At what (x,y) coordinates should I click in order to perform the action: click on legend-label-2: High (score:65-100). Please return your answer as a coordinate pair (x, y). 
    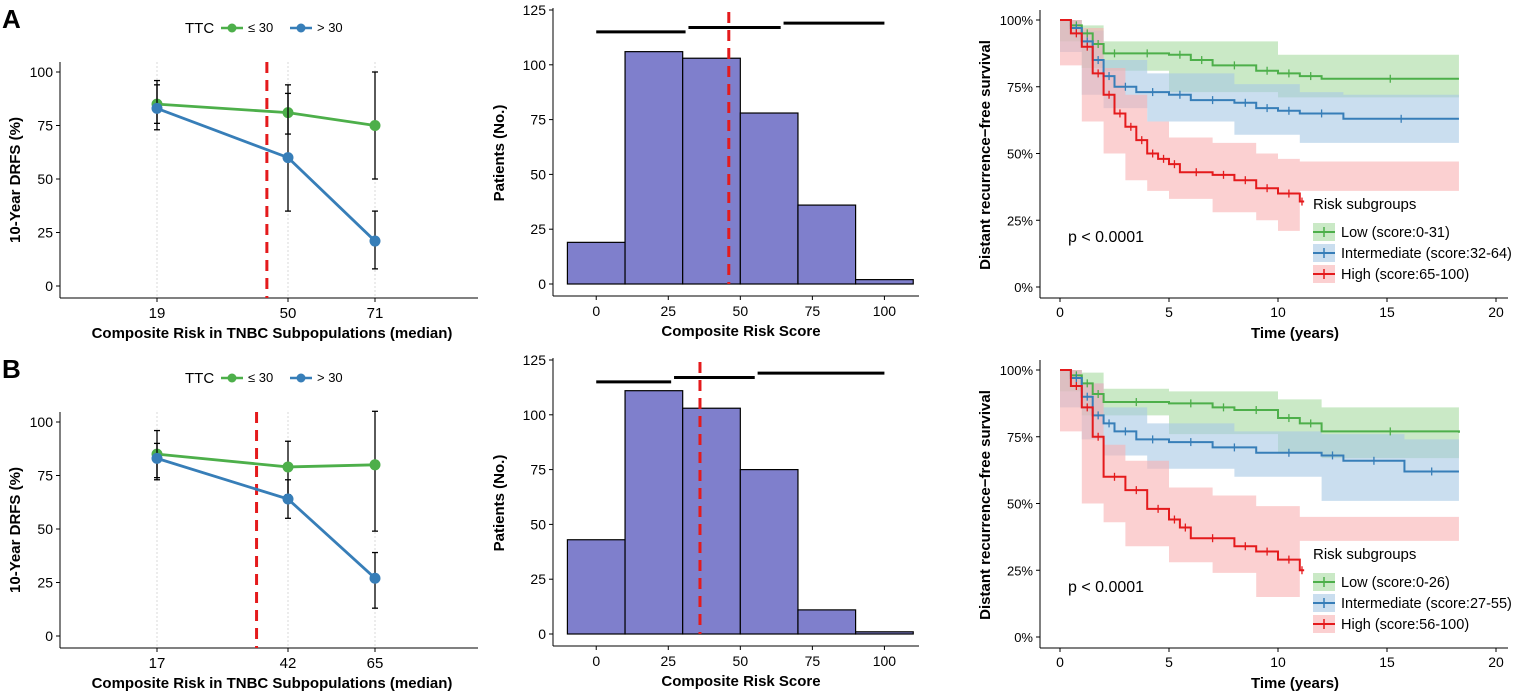
    Looking at the image, I should click on (1405, 275).